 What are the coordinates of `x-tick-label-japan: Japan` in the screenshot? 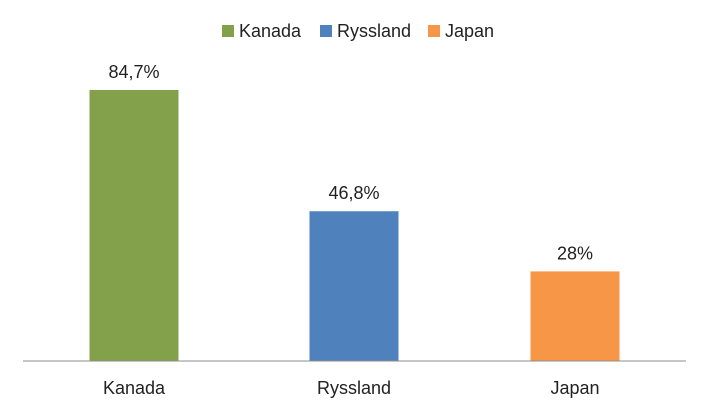 It's located at (574, 388).